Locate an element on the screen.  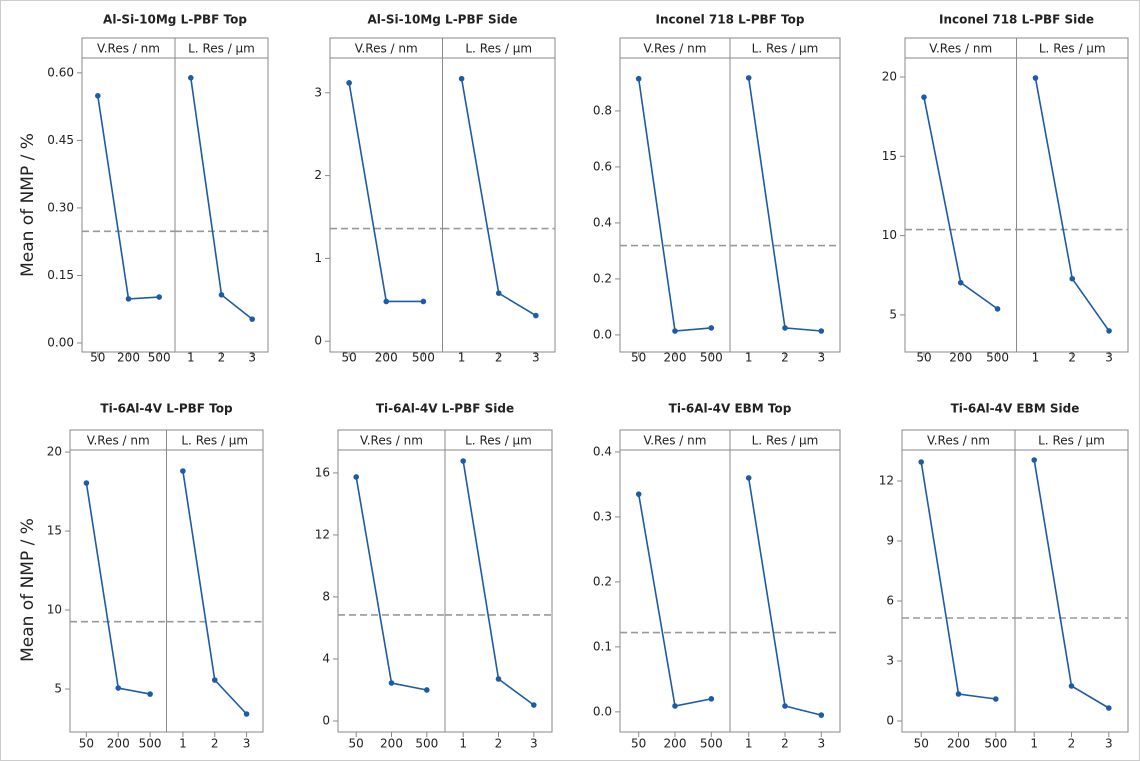
y-tick-label: 0.6 is located at coordinates (602, 166).